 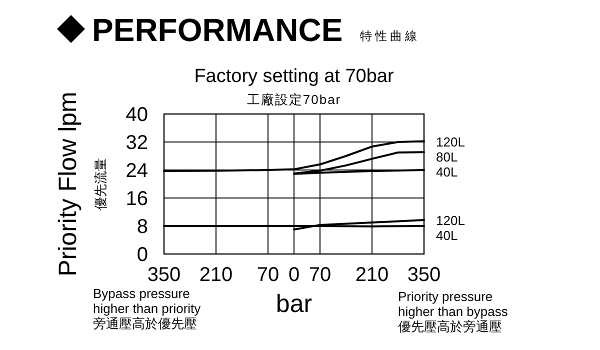 I want to click on subtitle: 特性曲線, so click(x=390, y=36).